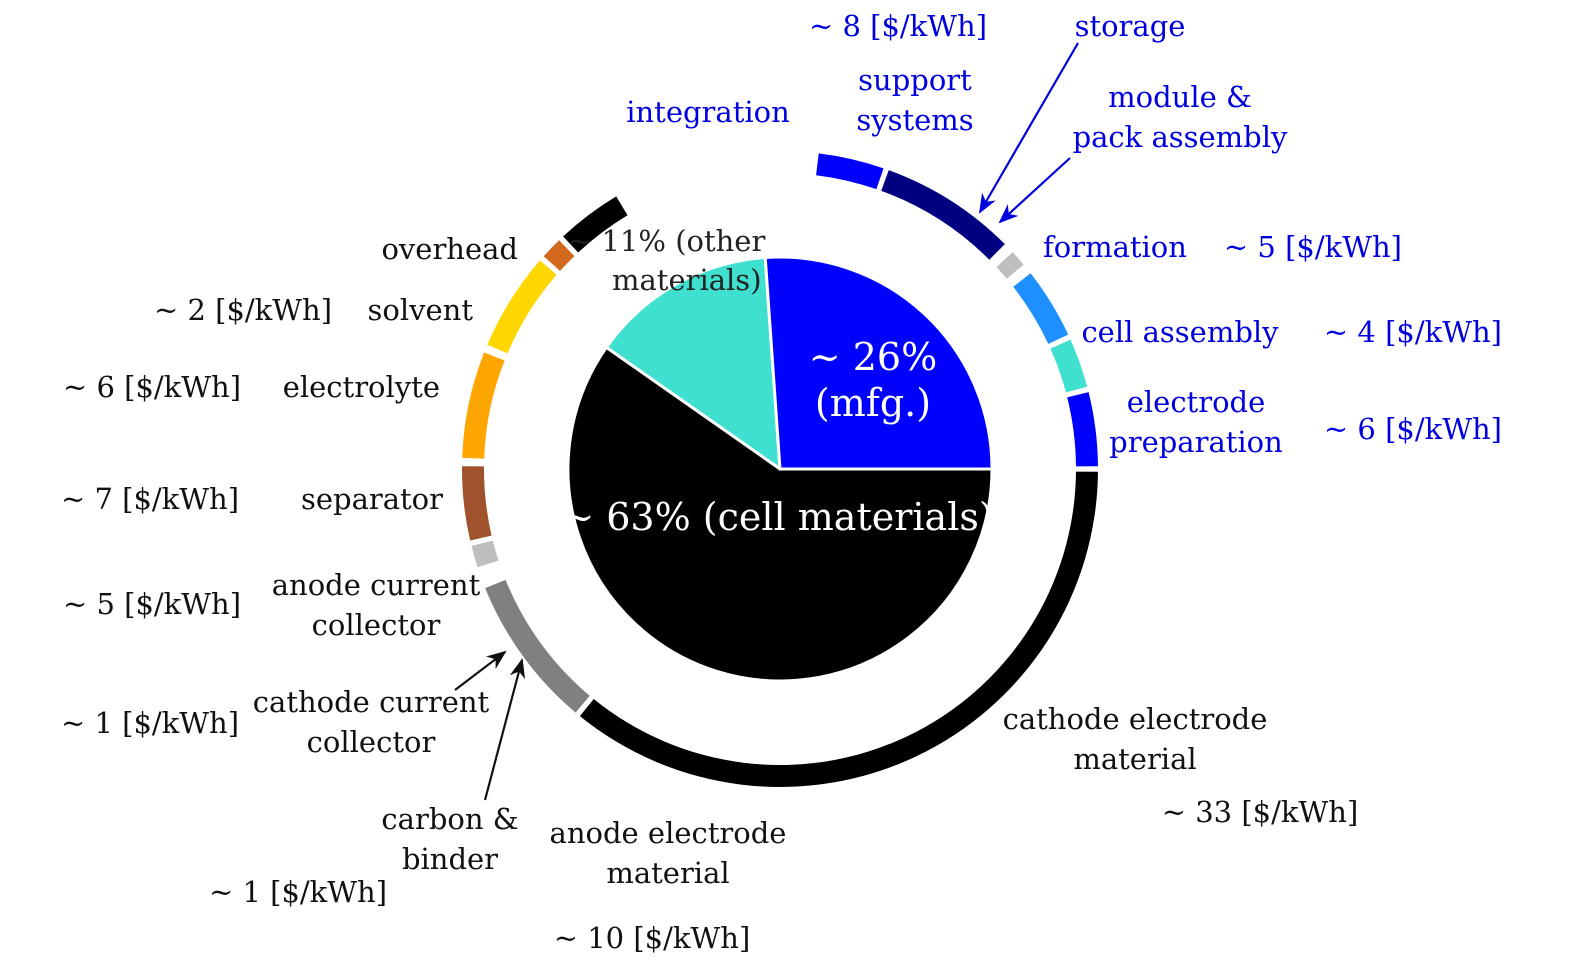  What do you see at coordinates (361, 387) in the screenshot?
I see `segment-label-electrolyte: electrolyte` at bounding box center [361, 387].